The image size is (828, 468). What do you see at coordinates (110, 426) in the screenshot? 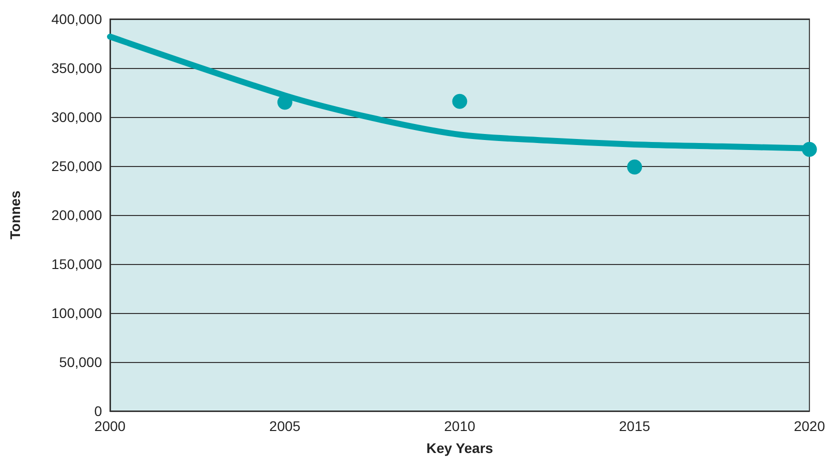
I see `x-tick-label: 2000` at bounding box center [110, 426].